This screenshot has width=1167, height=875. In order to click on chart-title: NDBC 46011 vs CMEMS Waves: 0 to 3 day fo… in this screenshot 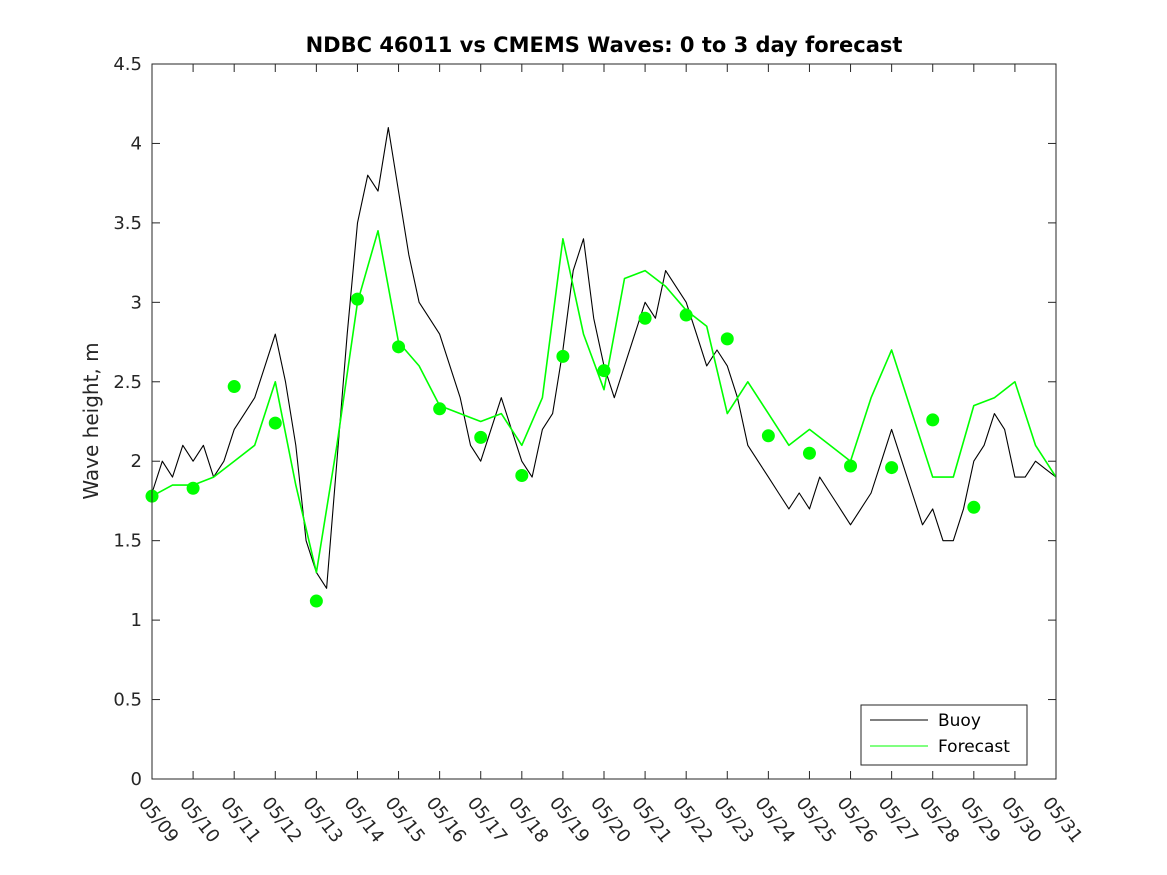, I will do `click(604, 45)`.